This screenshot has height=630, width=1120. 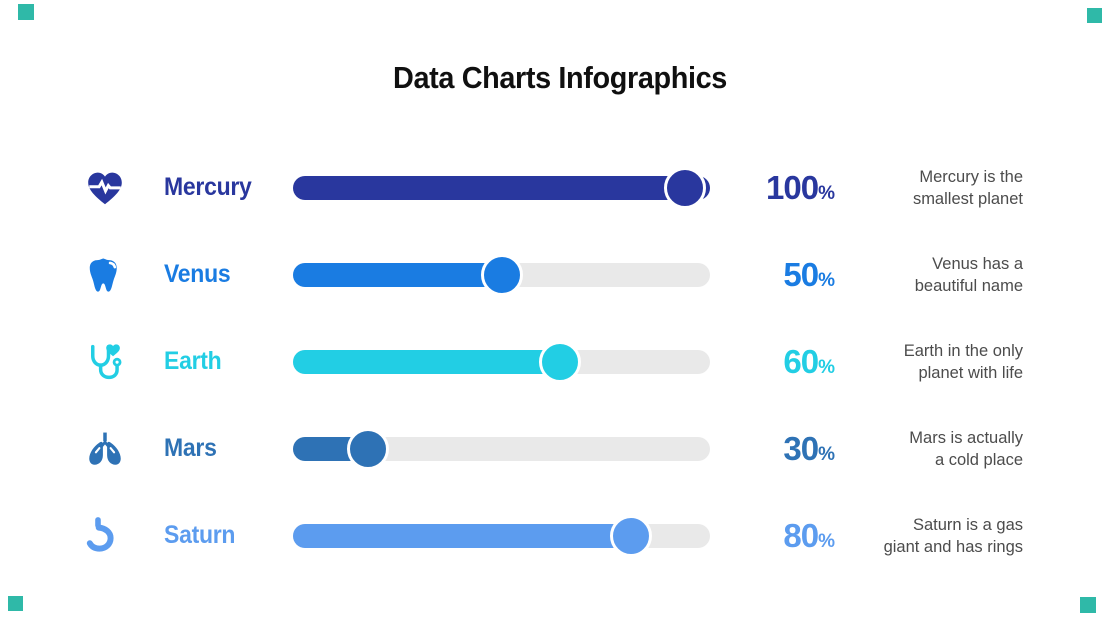 I want to click on tooth-icon, so click(x=105, y=275).